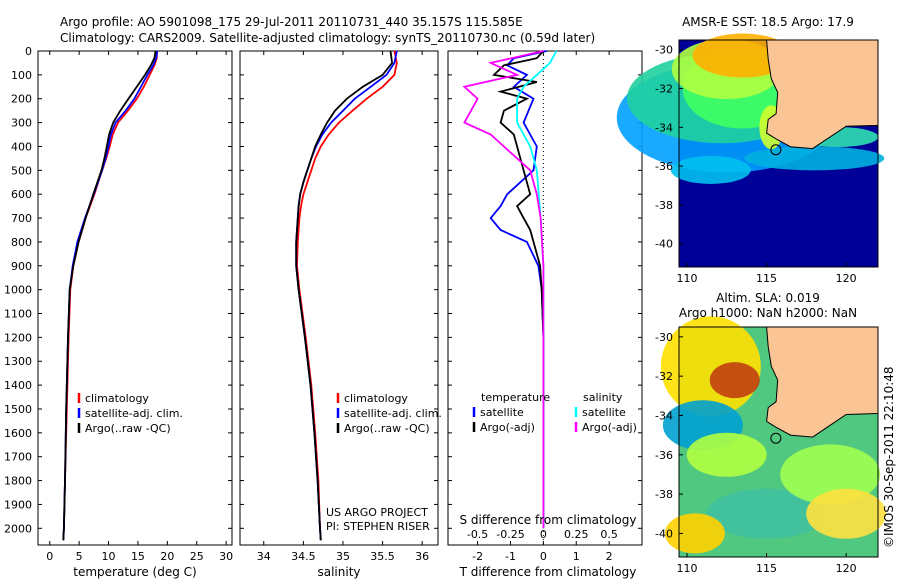  What do you see at coordinates (18, 314) in the screenshot?
I see `y-tick-label: 1100` at bounding box center [18, 314].